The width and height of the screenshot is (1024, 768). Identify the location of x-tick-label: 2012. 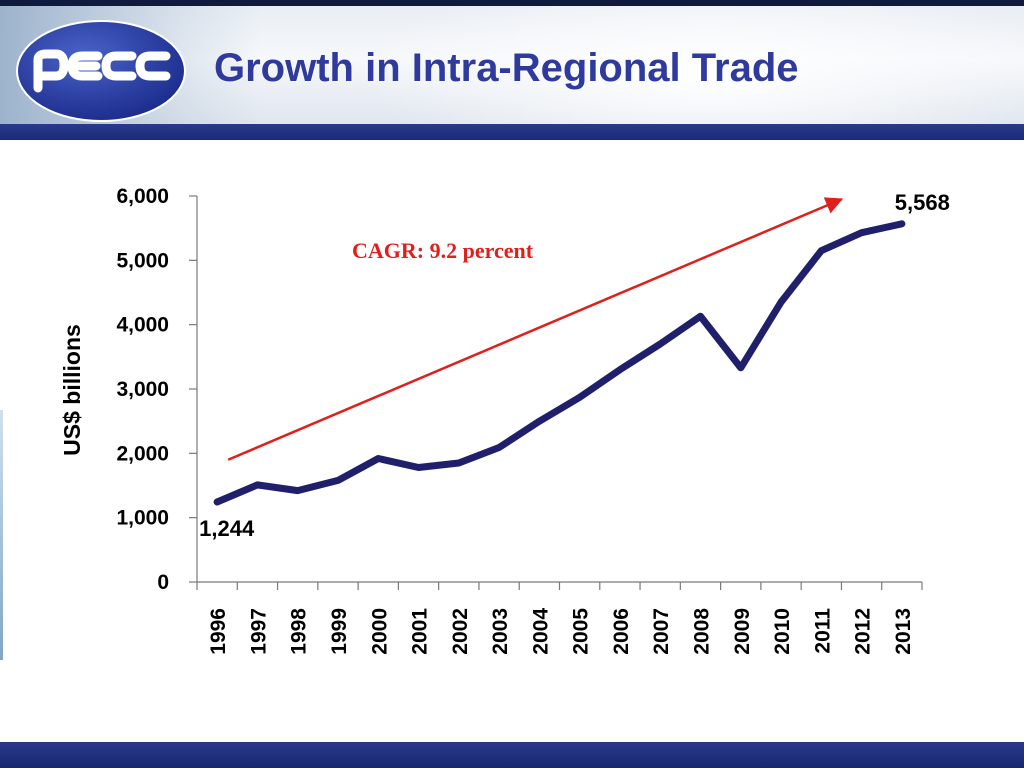
(863, 631).